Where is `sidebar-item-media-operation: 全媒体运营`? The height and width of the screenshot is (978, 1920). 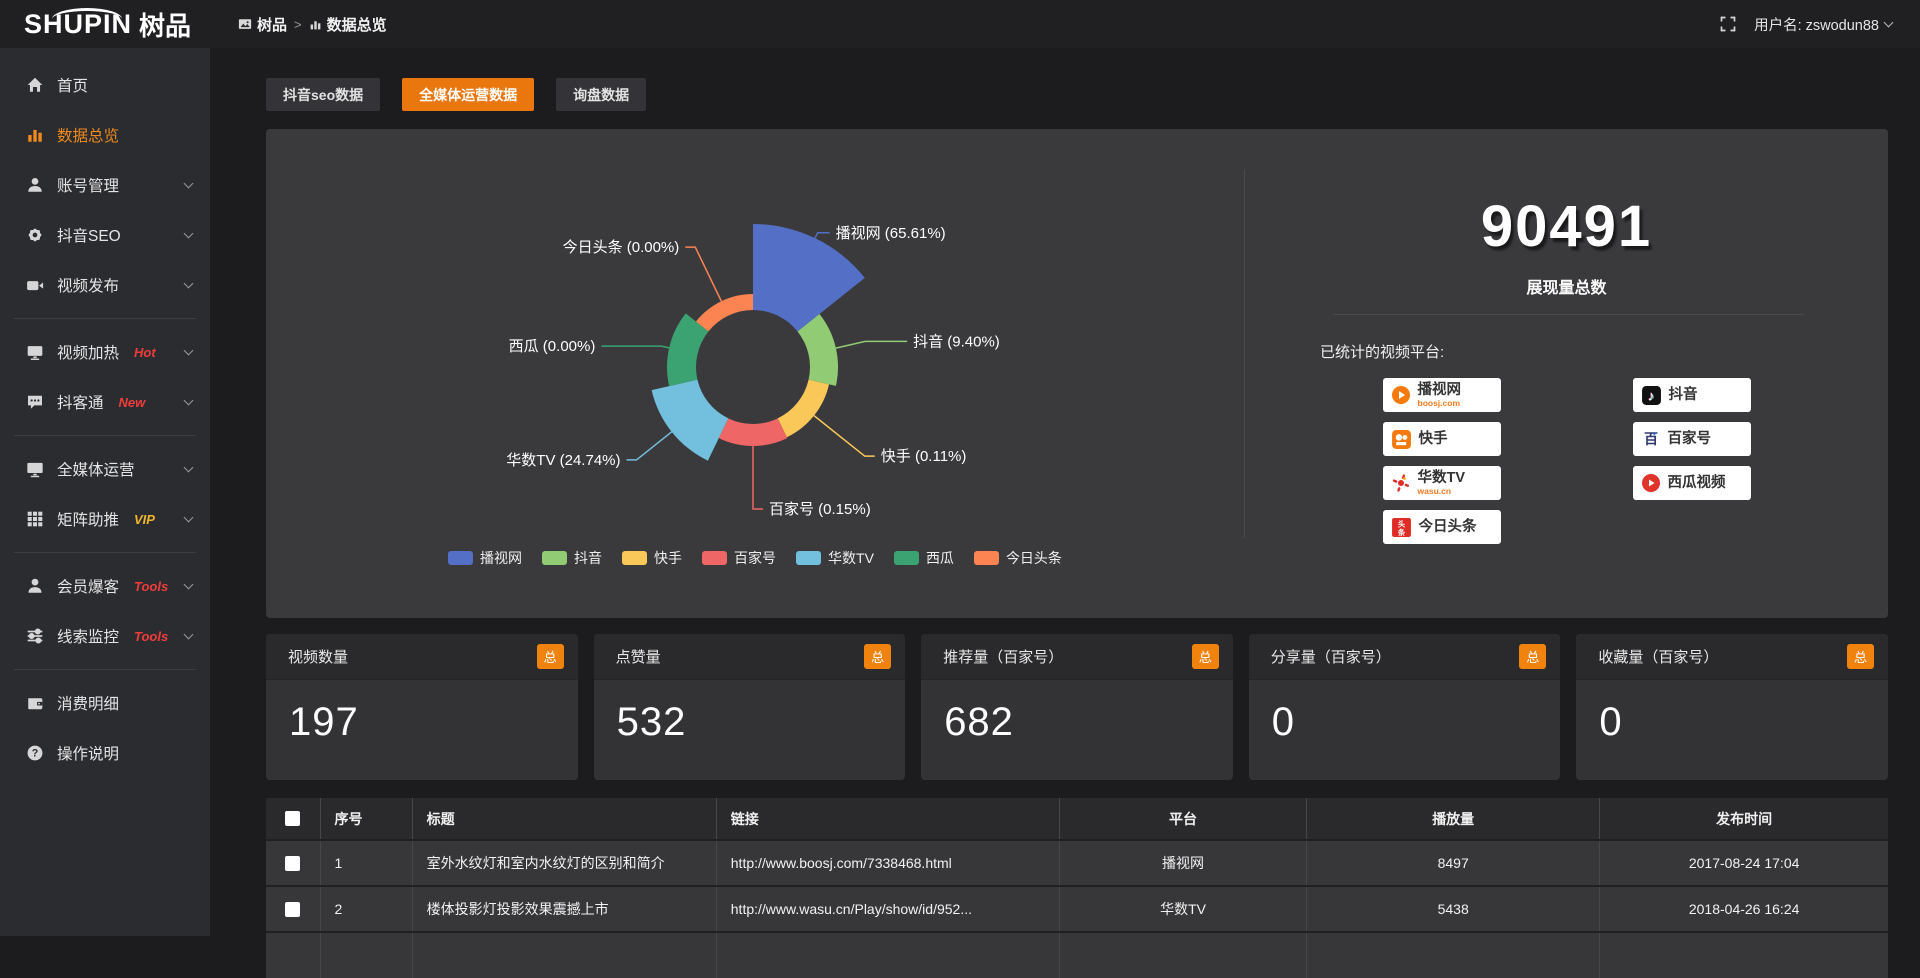 sidebar-item-media-operation: 全媒体运营 is located at coordinates (105, 469).